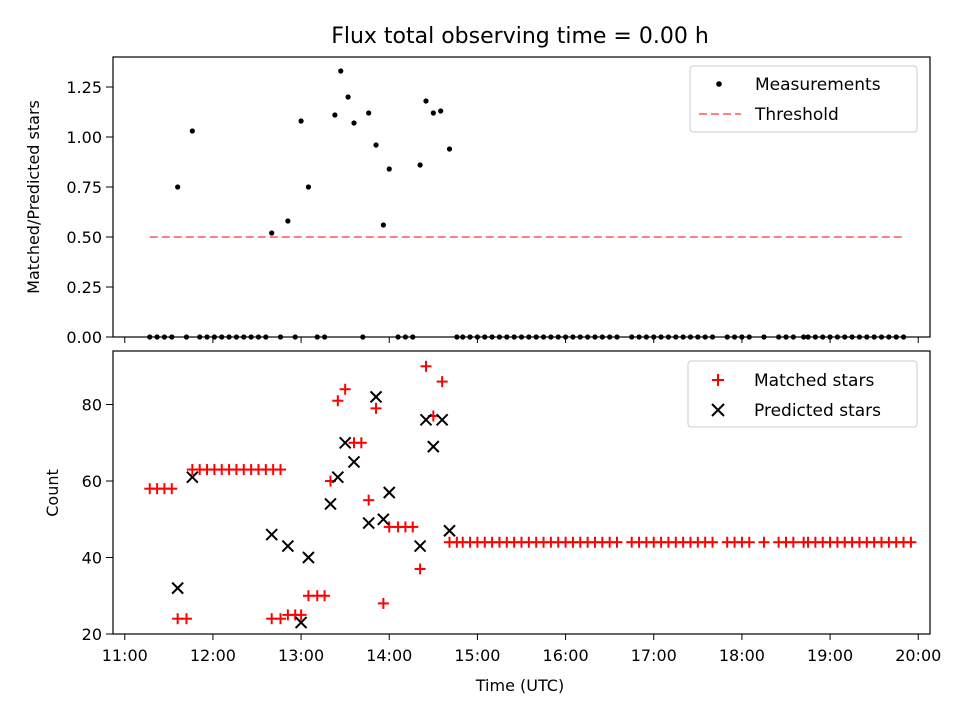  I want to click on top-y-tick-label: 0.00, so click(84, 337).